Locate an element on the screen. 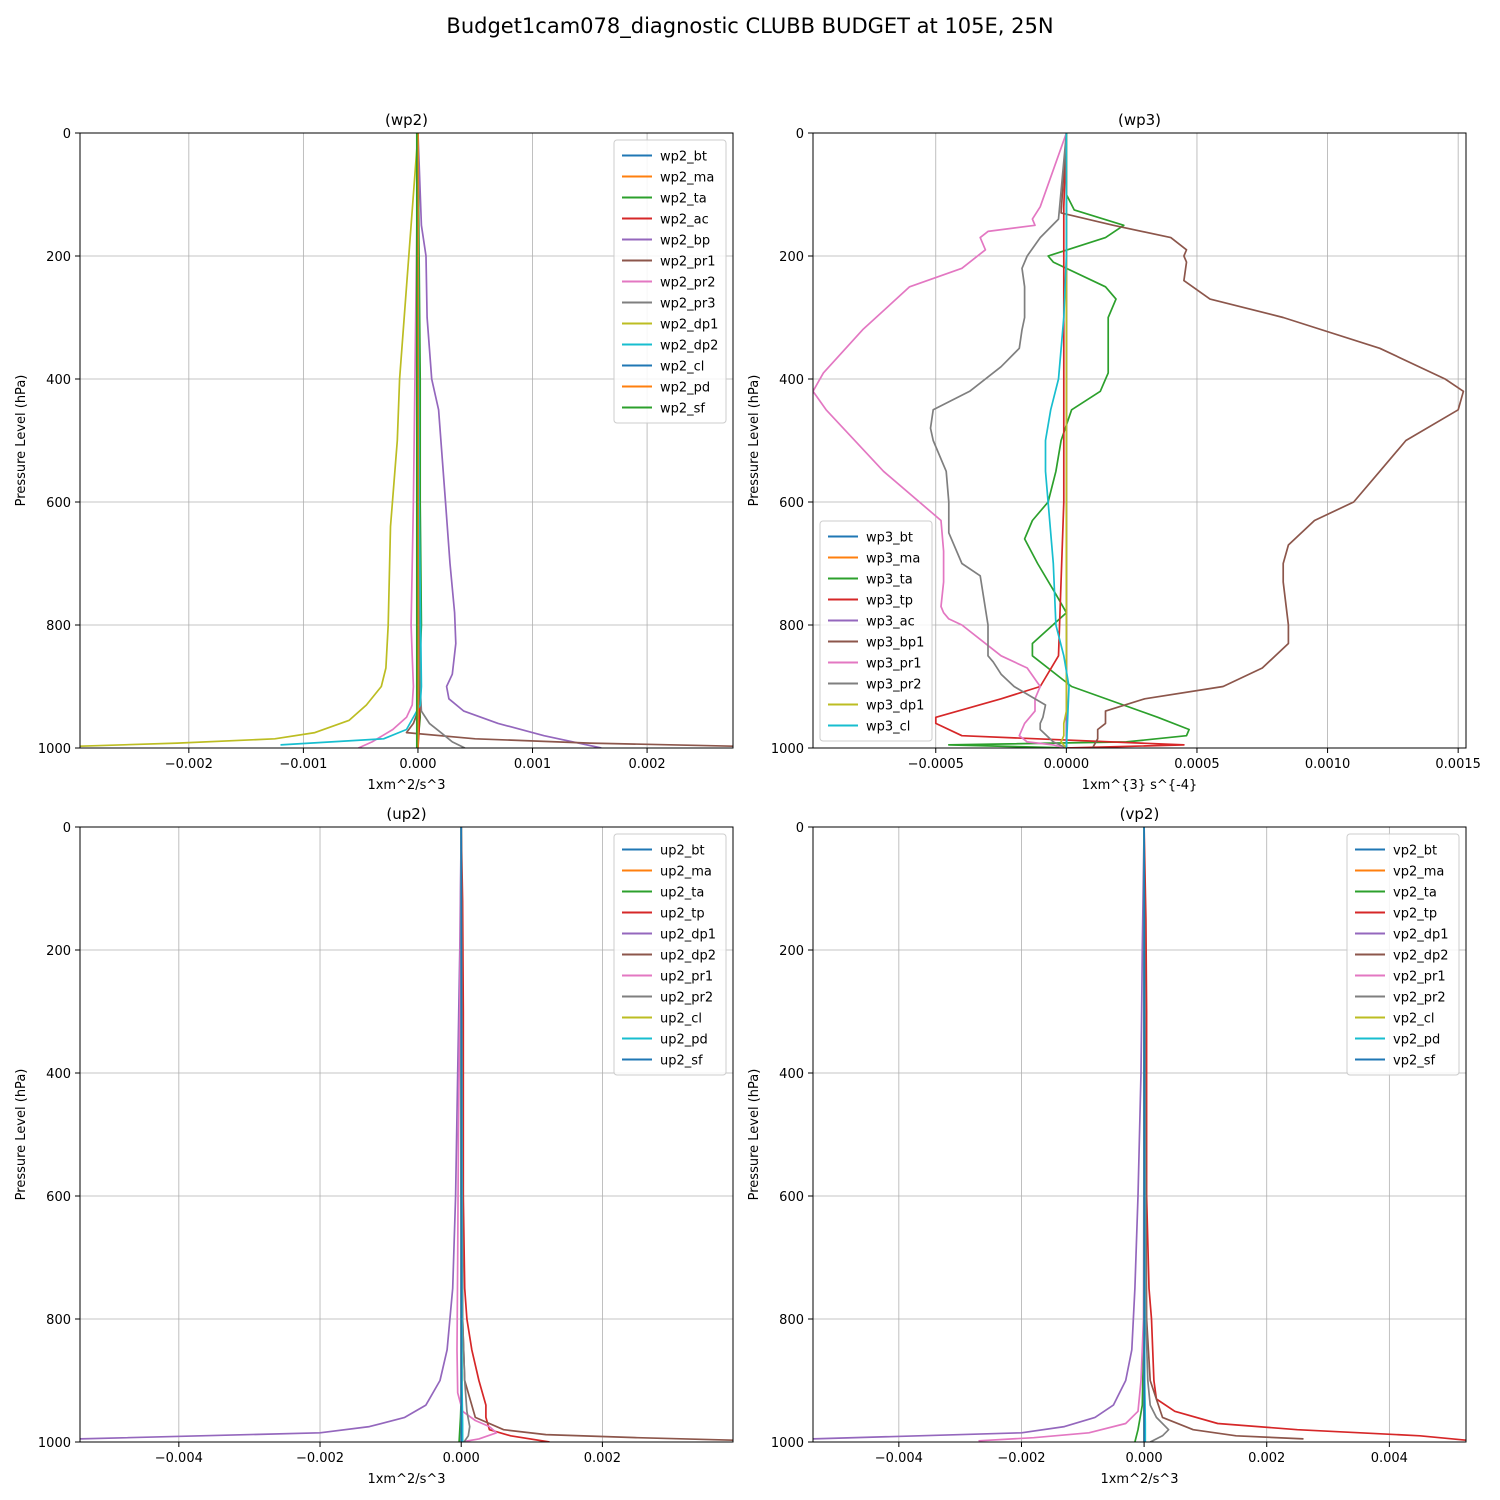 Image resolution: width=1500 pixels, height=1500 pixels. vp2-x-axis-label: 1xm^2/s^3 is located at coordinates (1139, 1479).